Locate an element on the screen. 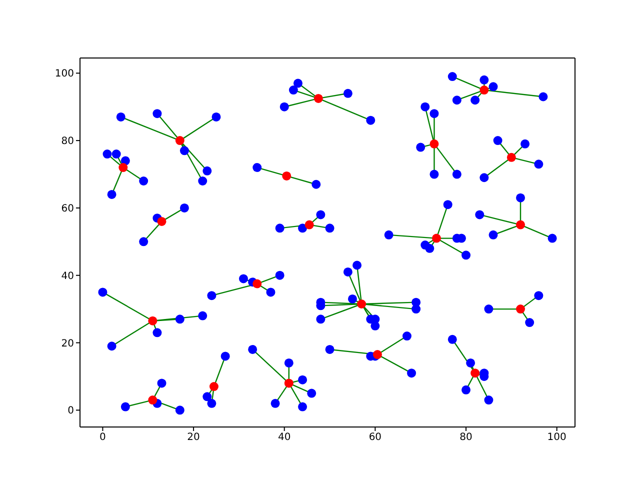 The width and height of the screenshot is (640, 480). x-tick-label: 60 is located at coordinates (375, 438).